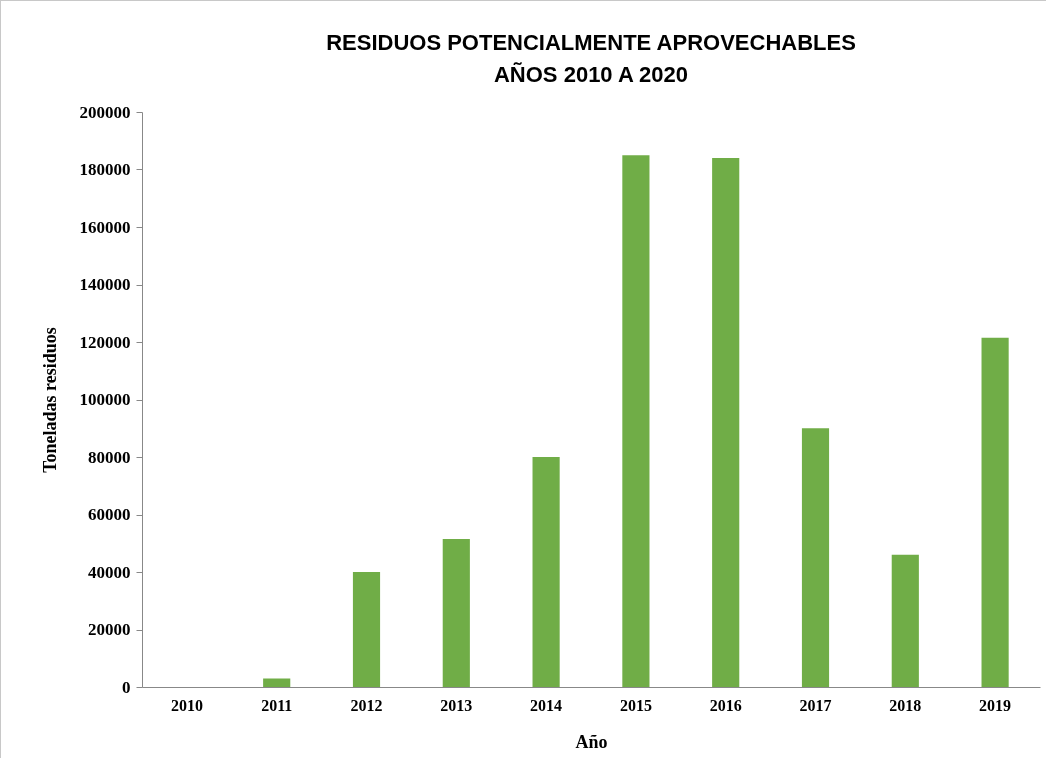 This screenshot has width=1048, height=760. I want to click on y-tick-label: 80000, so click(109, 457).